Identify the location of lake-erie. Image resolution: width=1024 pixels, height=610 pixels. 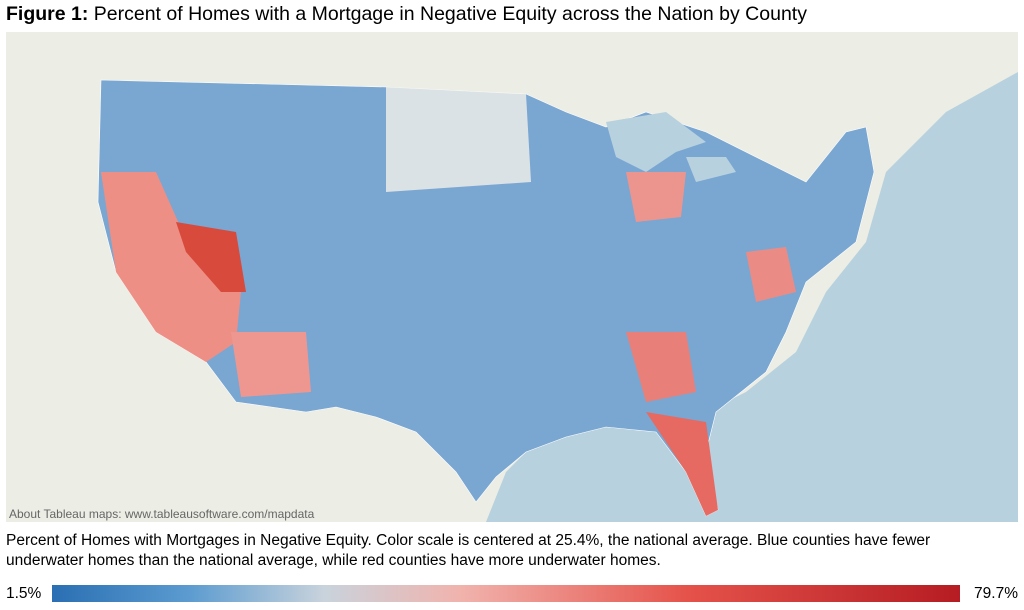
(711, 169).